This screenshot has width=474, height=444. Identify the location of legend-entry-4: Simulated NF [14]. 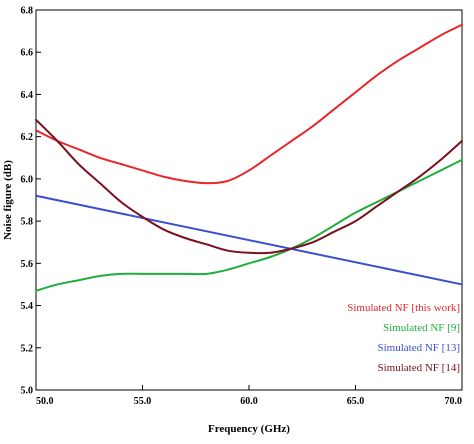
(419, 368).